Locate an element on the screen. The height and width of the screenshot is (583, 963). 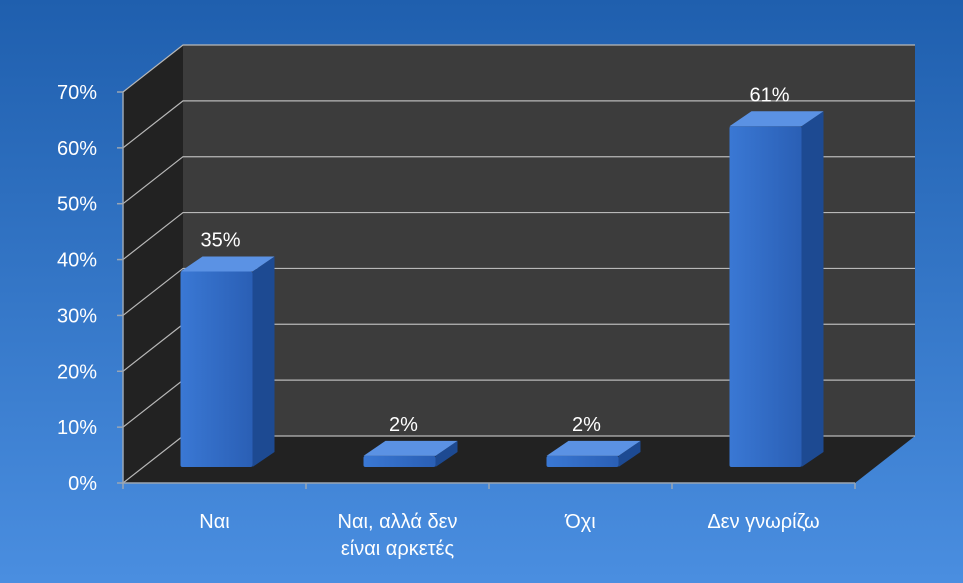
y-tick-label: 0% is located at coordinates (82, 484).